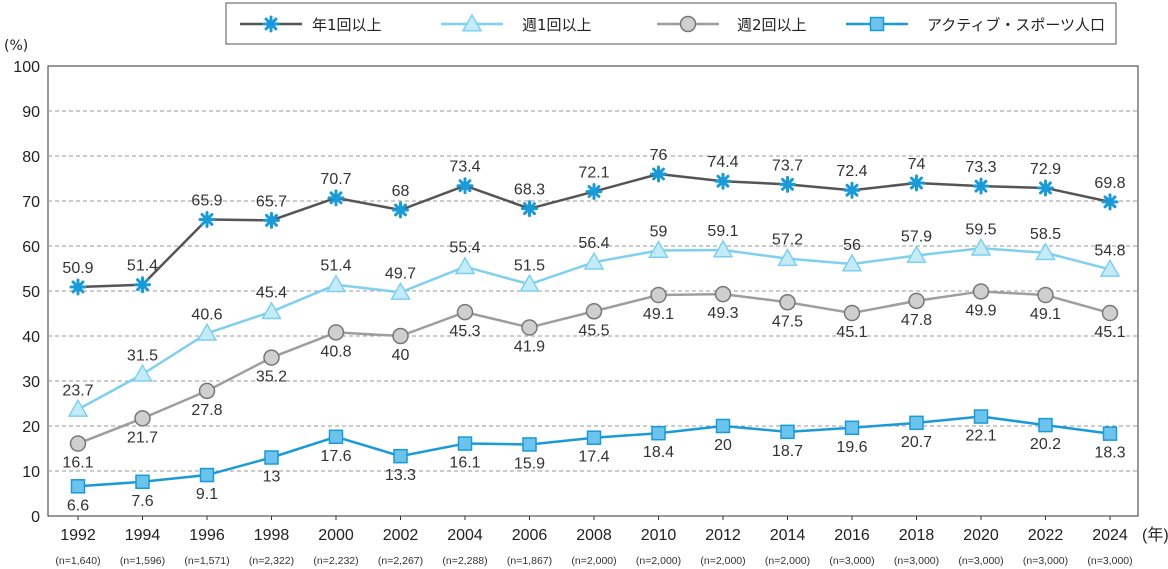 Image resolution: width=1168 pixels, height=569 pixels. Describe the element at coordinates (1109, 453) in the screenshot. I see `data-label: 18.3` at that location.